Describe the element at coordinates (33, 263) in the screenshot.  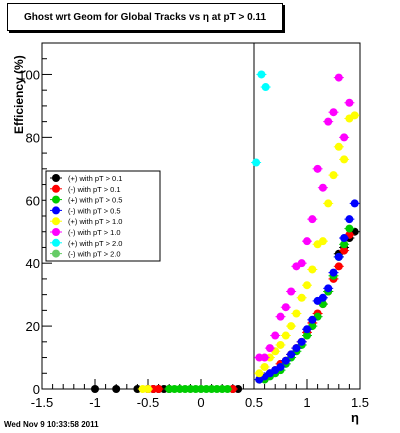
I see `y-tick-label: 40` at that location.